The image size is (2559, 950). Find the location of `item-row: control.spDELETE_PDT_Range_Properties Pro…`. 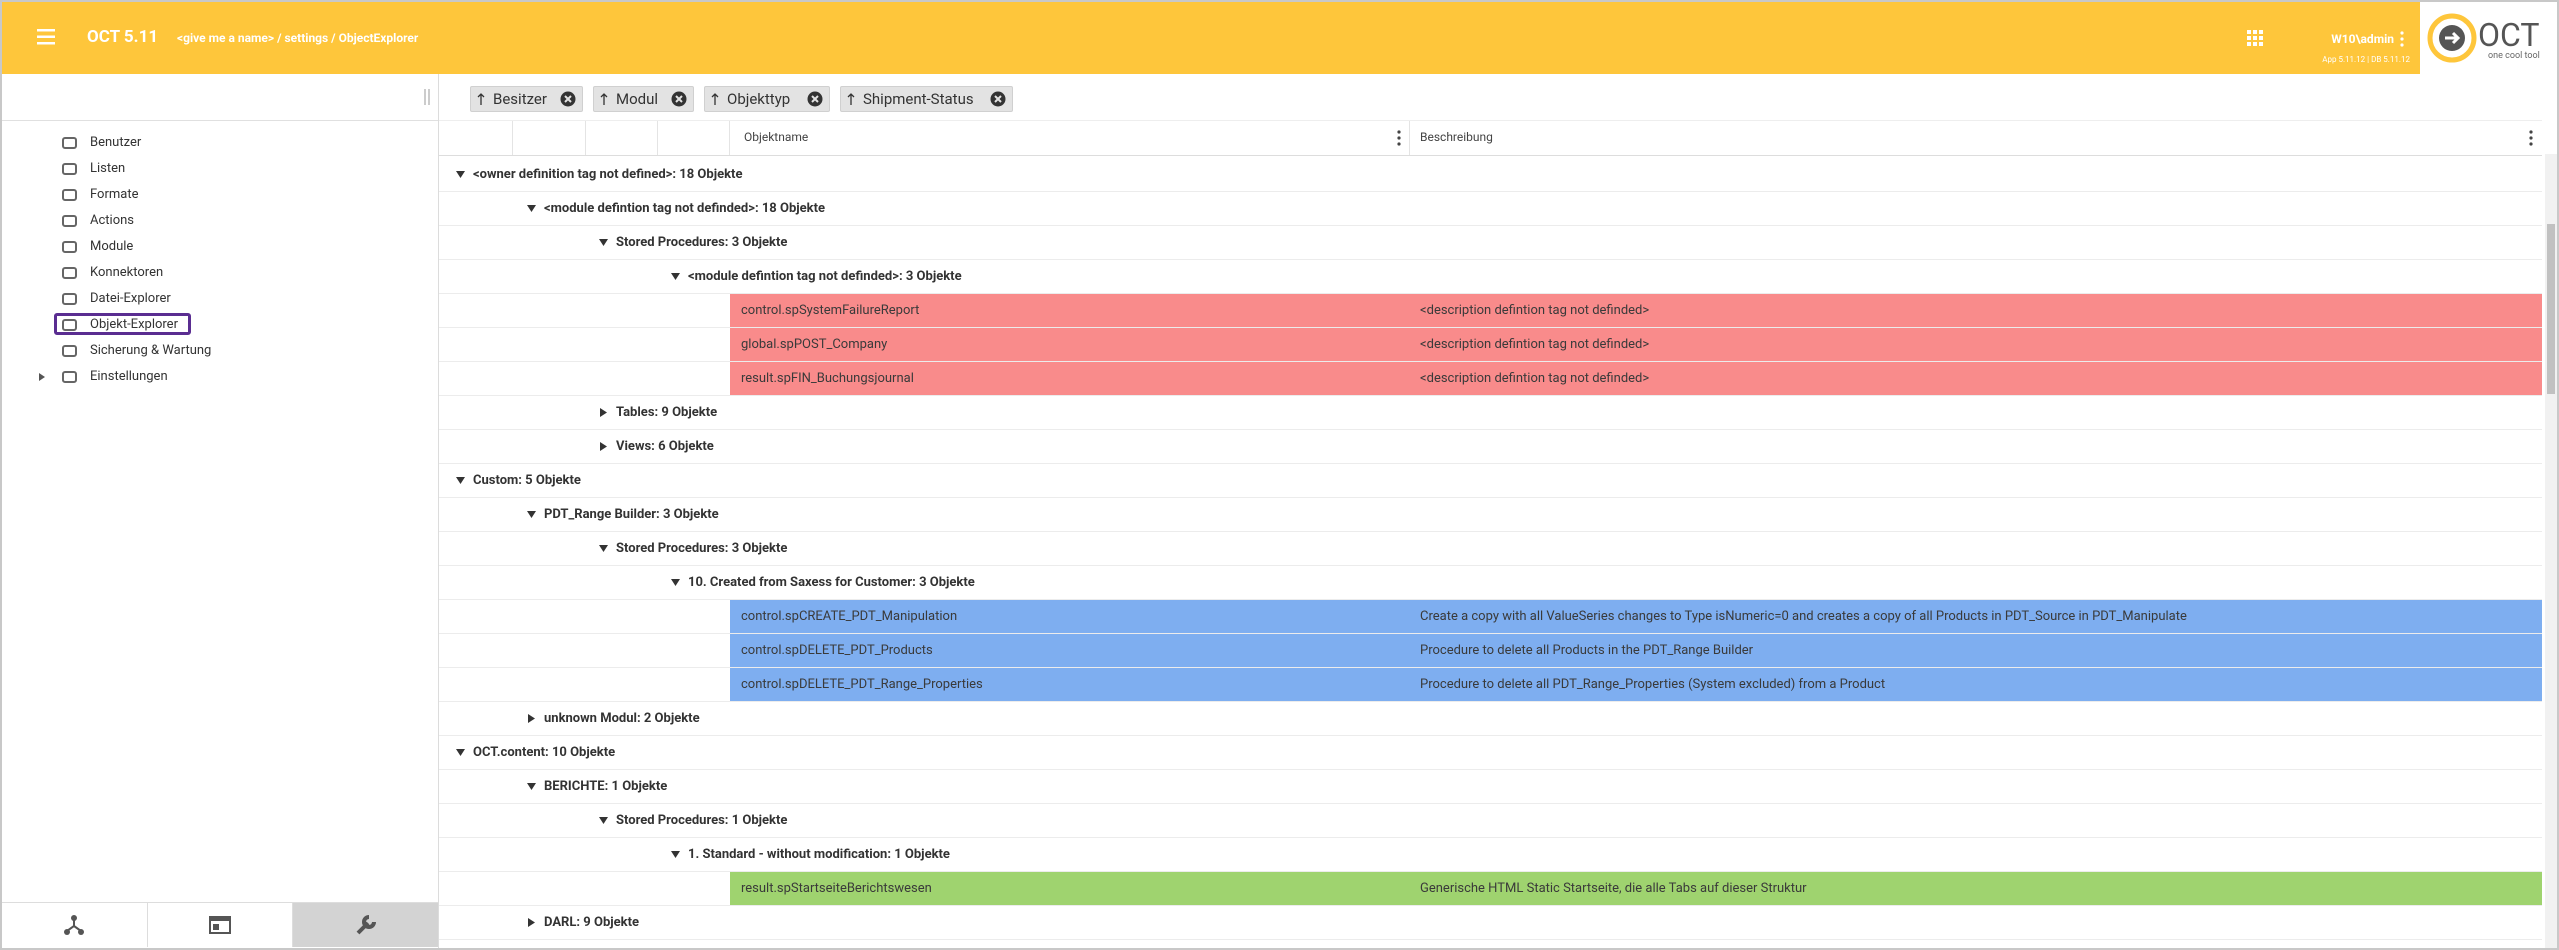

item-row: control.spDELETE_PDT_Range_Properties Pro… is located at coordinates (1490, 685).